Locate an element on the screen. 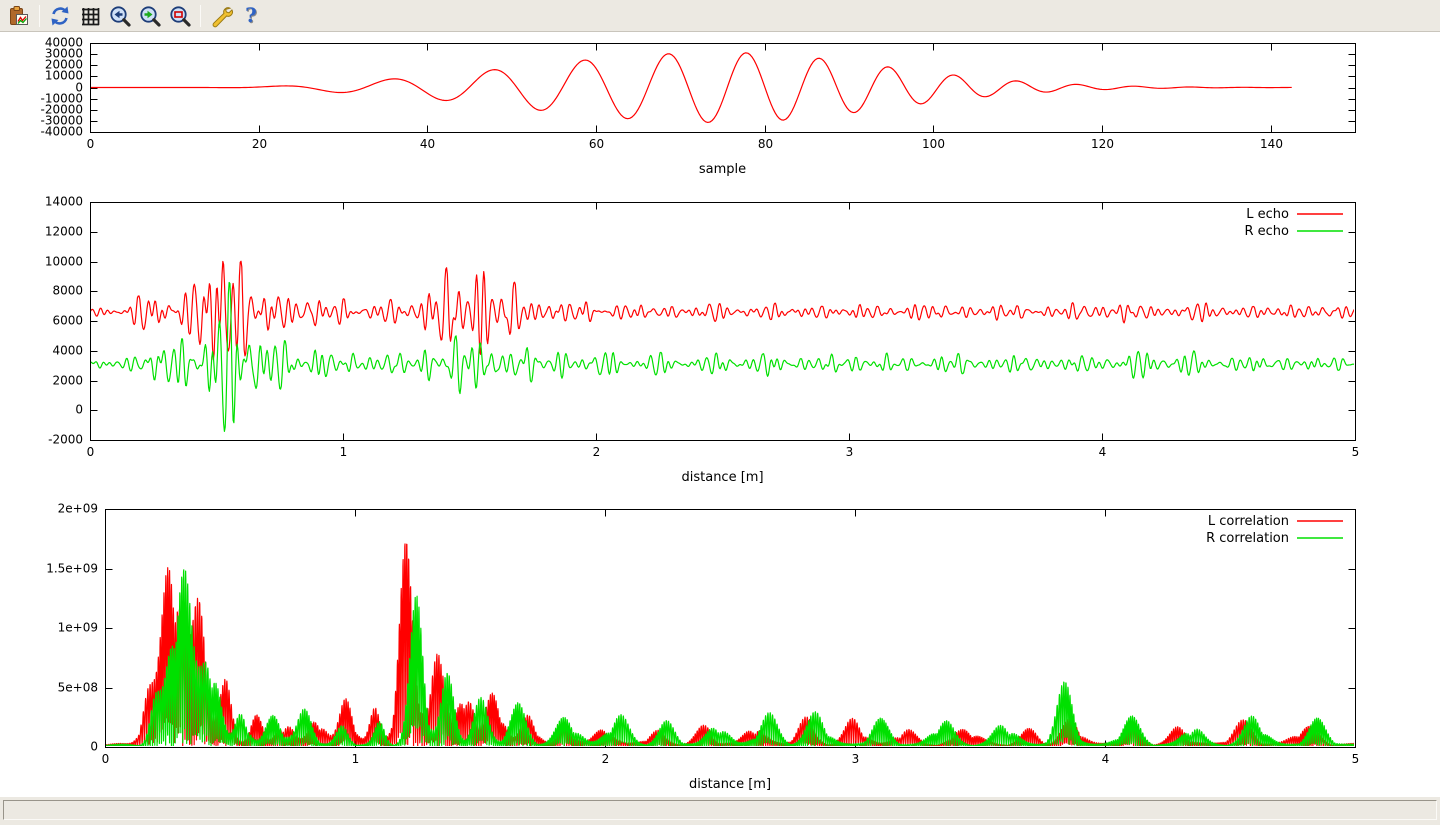 This screenshot has width=1440, height=825. reset-zoom-button is located at coordinates (180, 16).